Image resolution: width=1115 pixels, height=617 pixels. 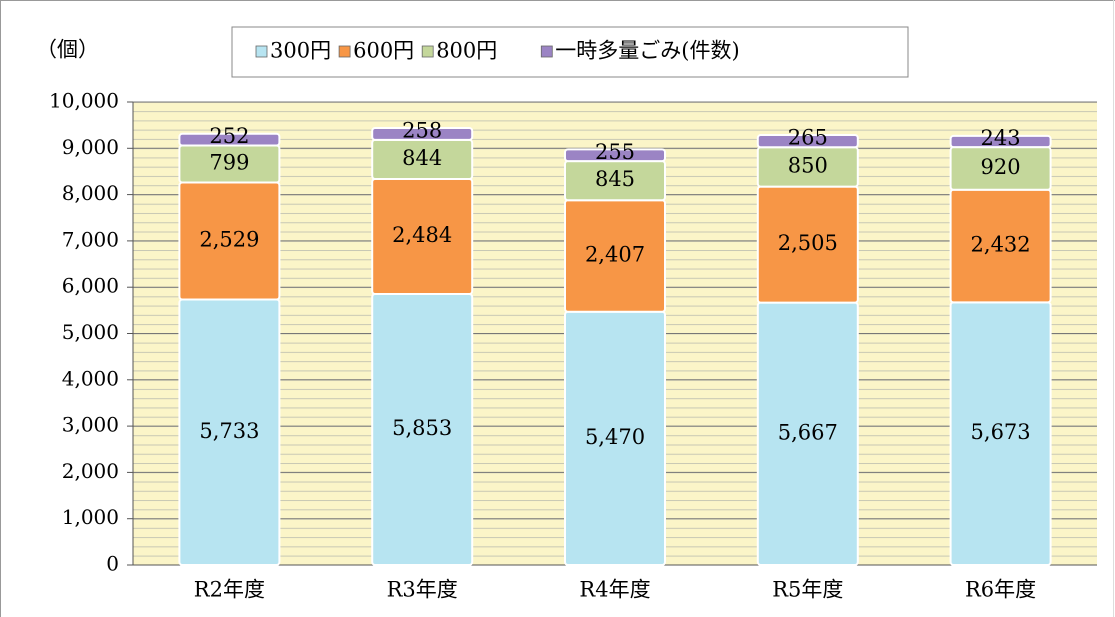 I want to click on x-tick-label: R4年度, so click(x=614, y=590).